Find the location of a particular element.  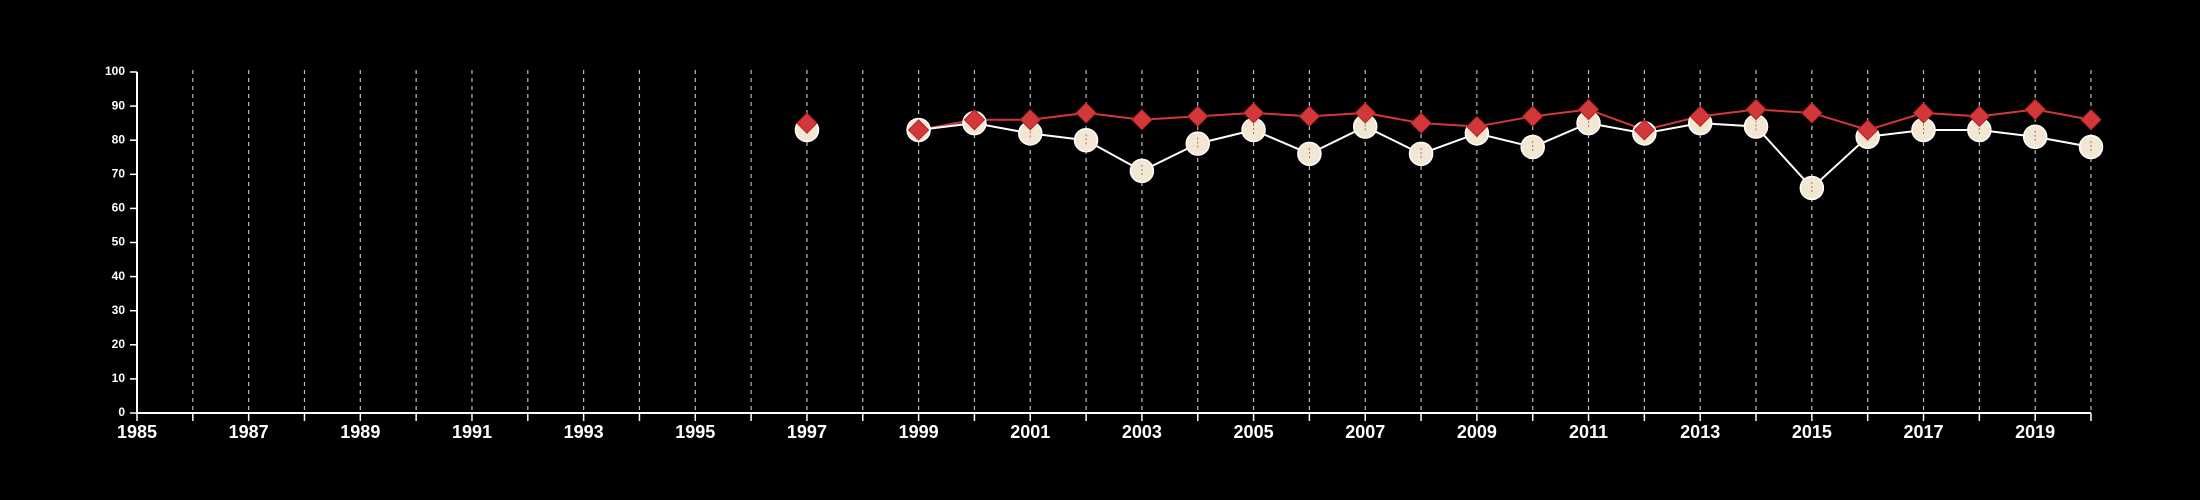

x-tick-label-2011: 2011 is located at coordinates (1588, 432).